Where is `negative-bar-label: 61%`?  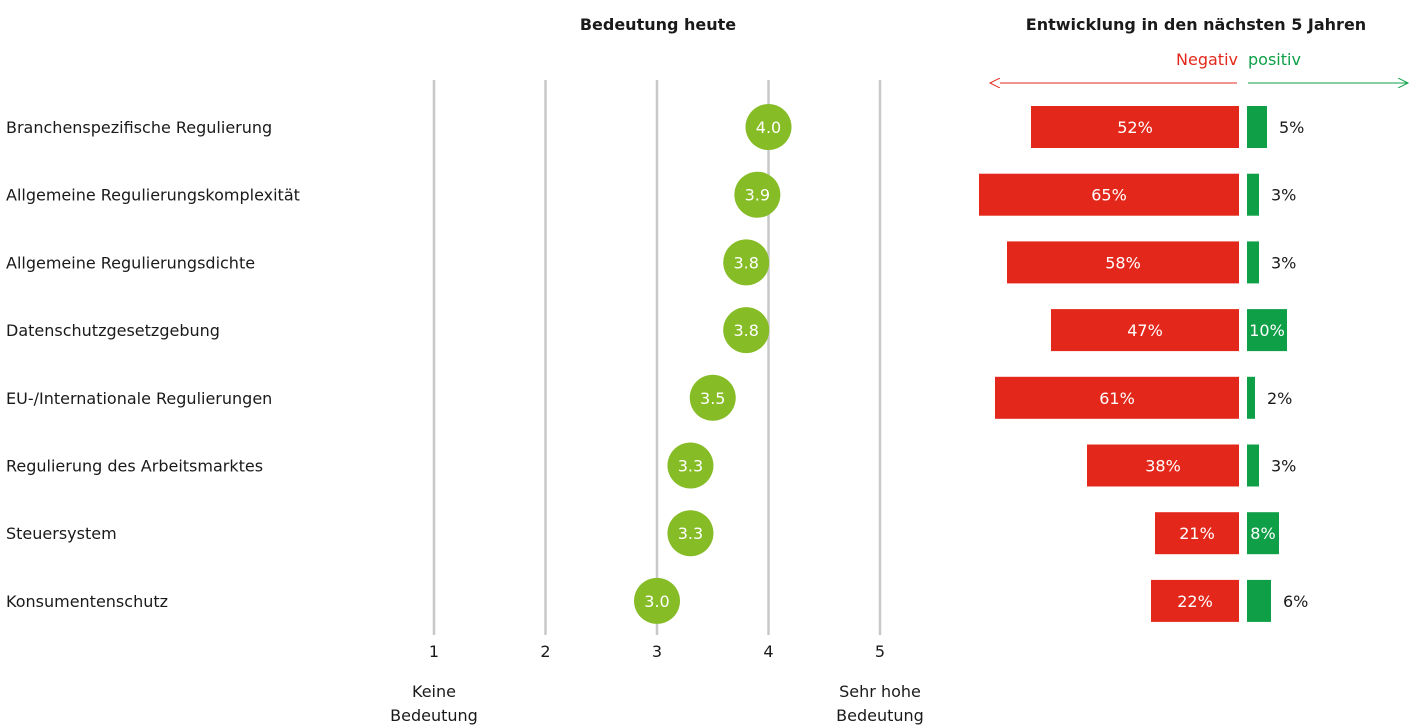
negative-bar-label: 61% is located at coordinates (1117, 398).